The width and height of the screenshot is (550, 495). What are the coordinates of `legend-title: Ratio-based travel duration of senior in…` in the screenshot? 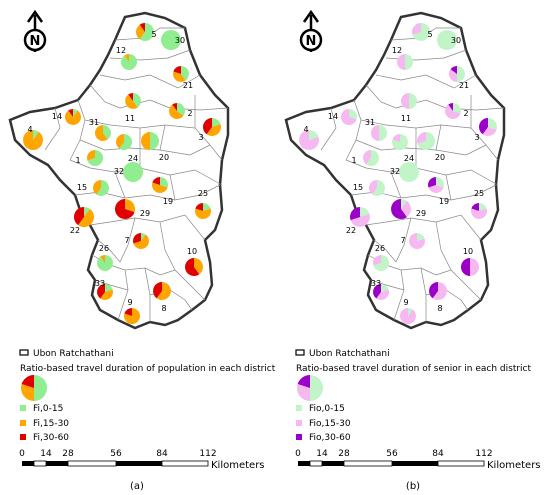 It's located at (413, 369).